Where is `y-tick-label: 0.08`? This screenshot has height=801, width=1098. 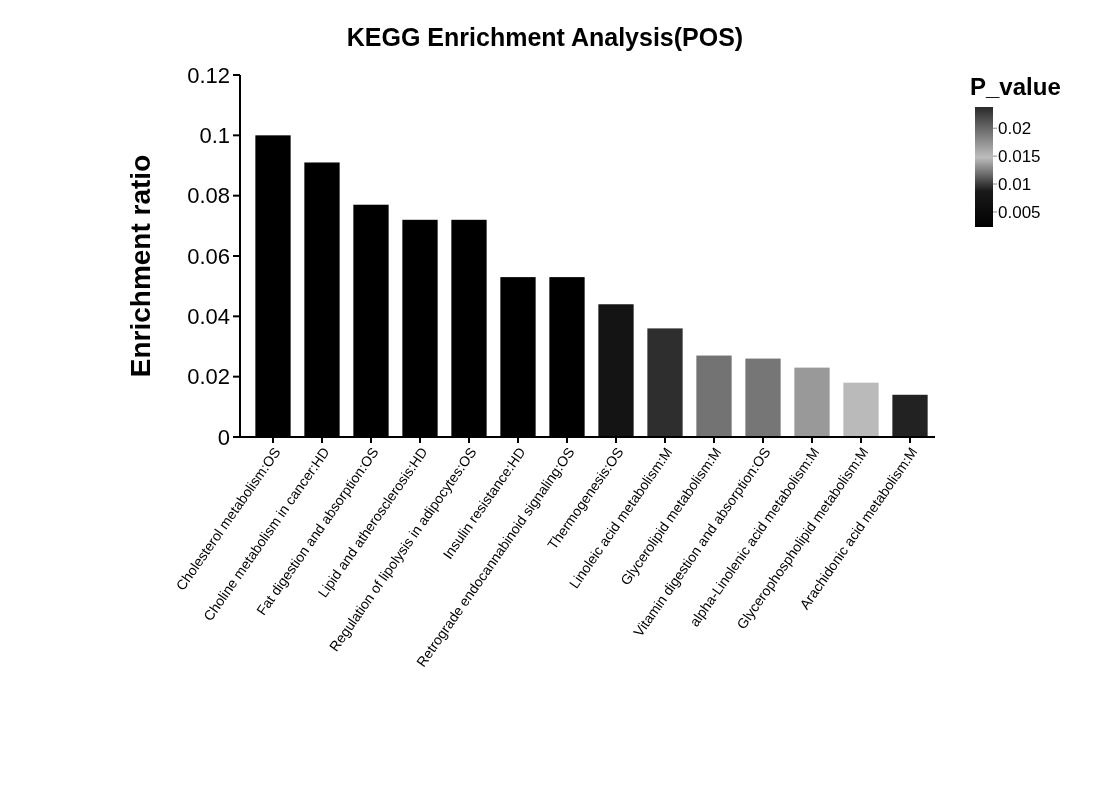 y-tick-label: 0.08 is located at coordinates (208, 196).